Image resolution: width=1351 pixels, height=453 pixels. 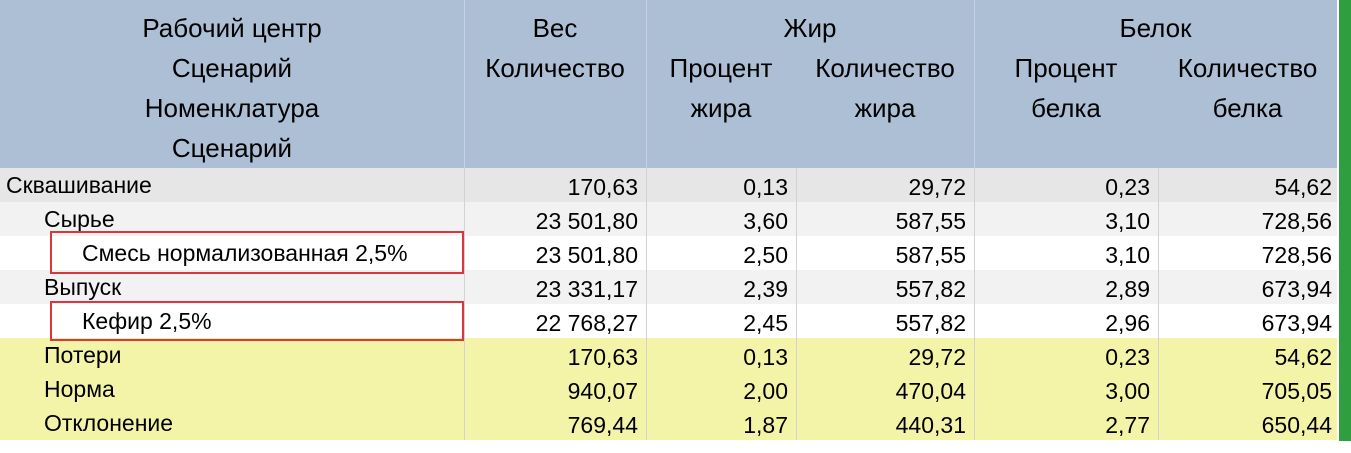 I want to click on header-protein-qty-l2: белка, so click(x=1247, y=108).